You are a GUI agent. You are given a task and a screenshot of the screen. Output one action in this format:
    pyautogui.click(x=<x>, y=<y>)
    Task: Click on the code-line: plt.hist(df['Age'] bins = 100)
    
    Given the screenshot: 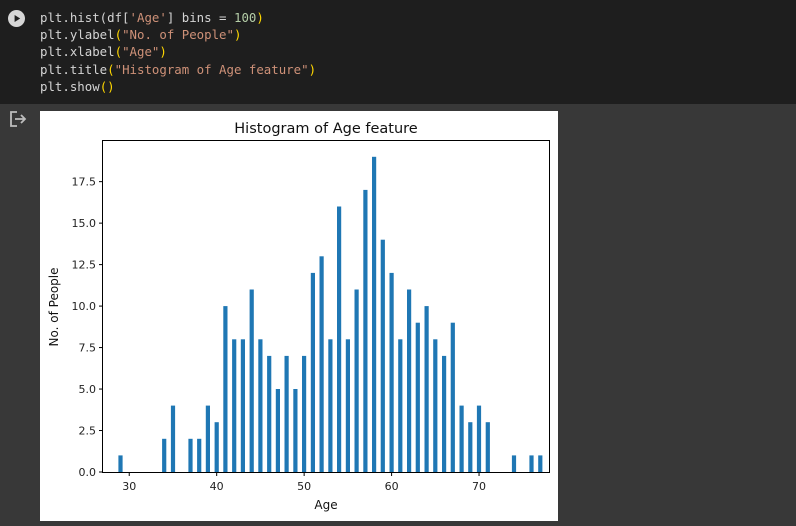 What is the action you would take?
    pyautogui.click(x=178, y=17)
    